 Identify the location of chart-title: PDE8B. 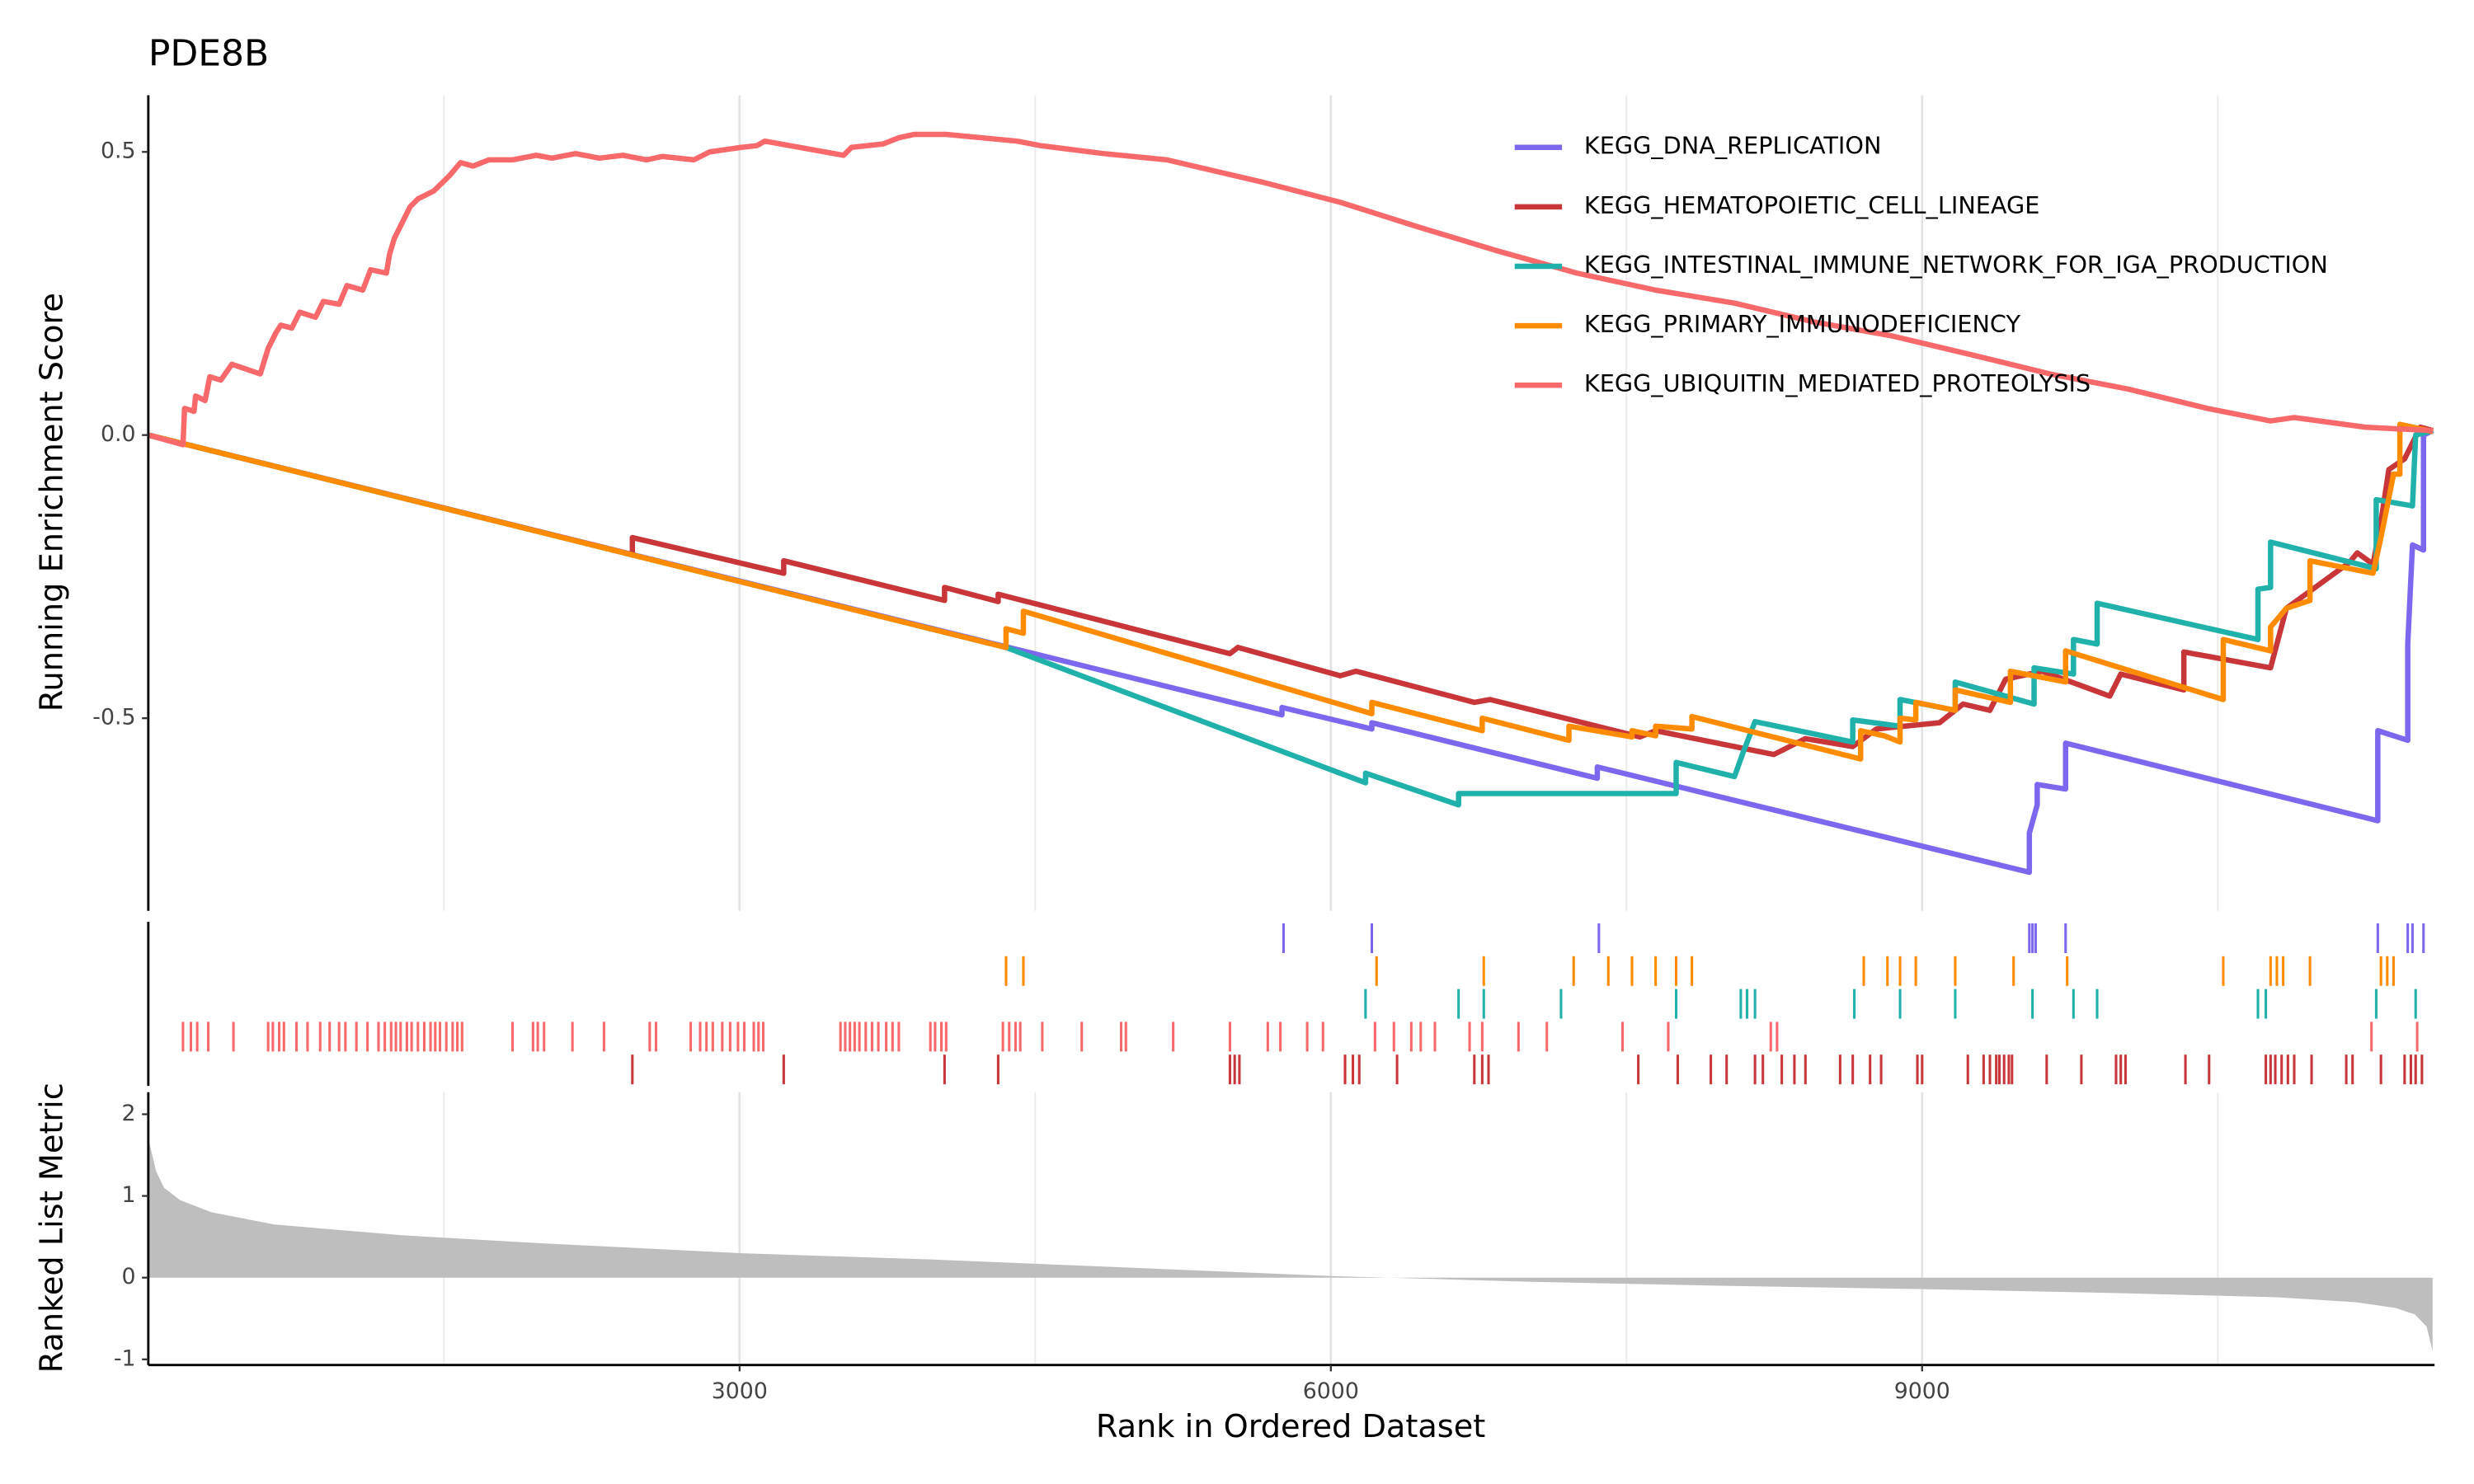
(208, 54).